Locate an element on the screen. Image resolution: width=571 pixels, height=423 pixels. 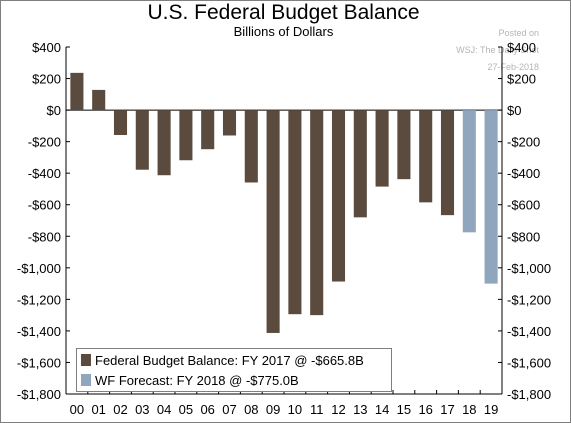
x-tick-label: 17 is located at coordinates (447, 409).